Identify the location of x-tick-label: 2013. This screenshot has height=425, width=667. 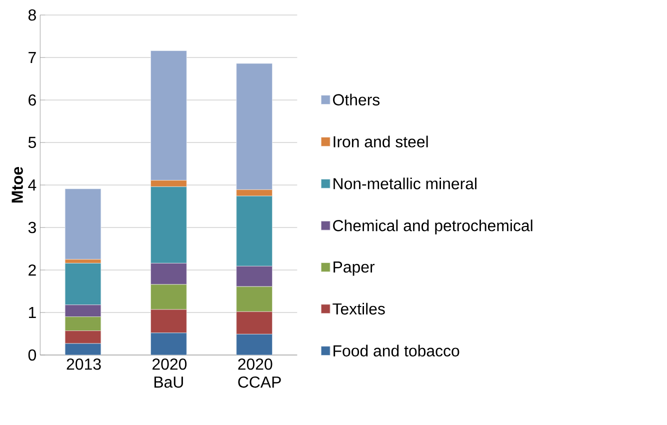
(83, 364).